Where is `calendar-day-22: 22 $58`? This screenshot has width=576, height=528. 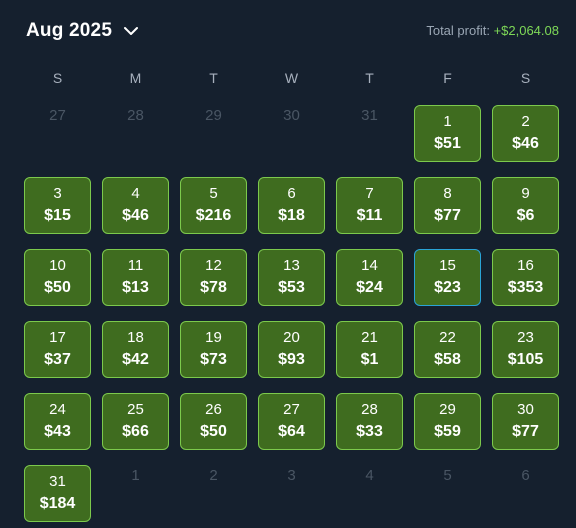
calendar-day-22: 22 $58 is located at coordinates (447, 349).